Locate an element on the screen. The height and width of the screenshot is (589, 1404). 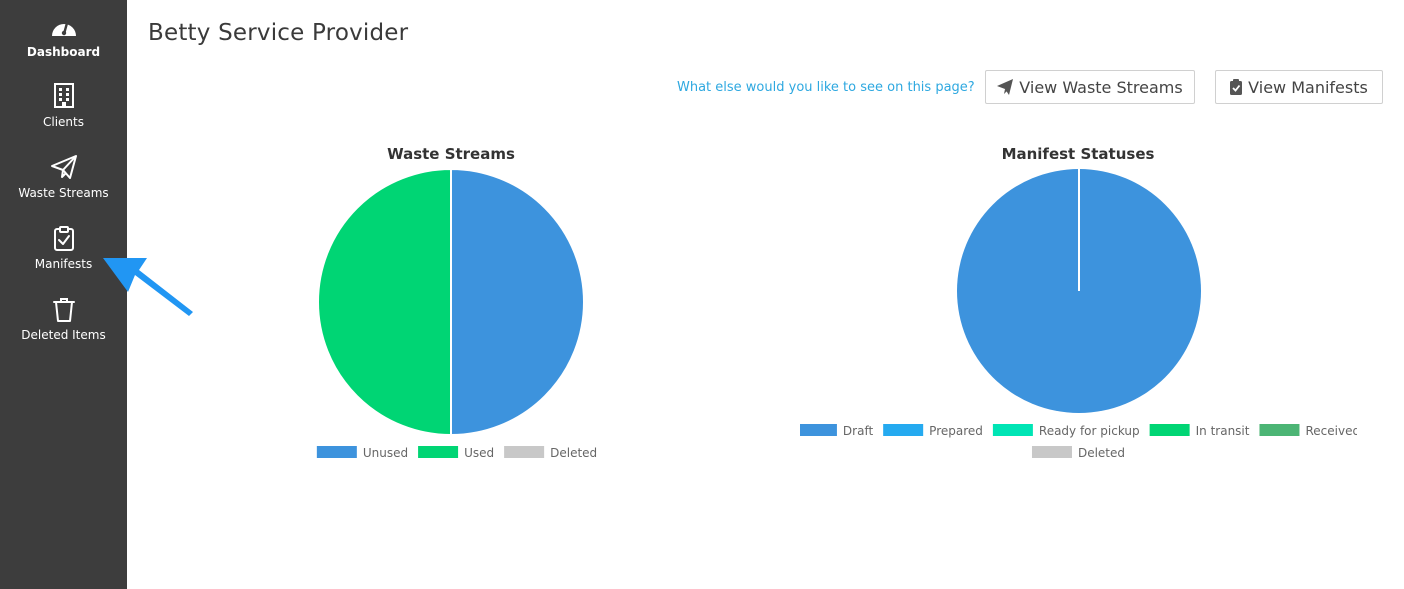
legend-label: Received is located at coordinates (1331, 431).